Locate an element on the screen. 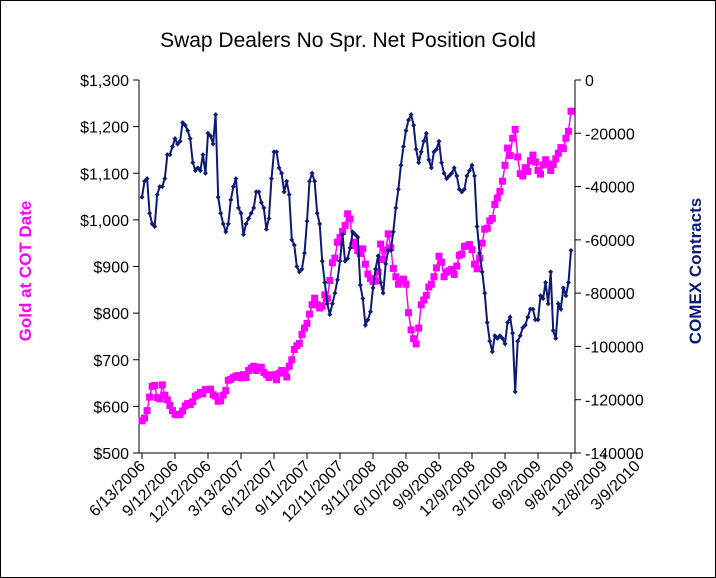  right-tick-label: -100000 is located at coordinates (614, 347).